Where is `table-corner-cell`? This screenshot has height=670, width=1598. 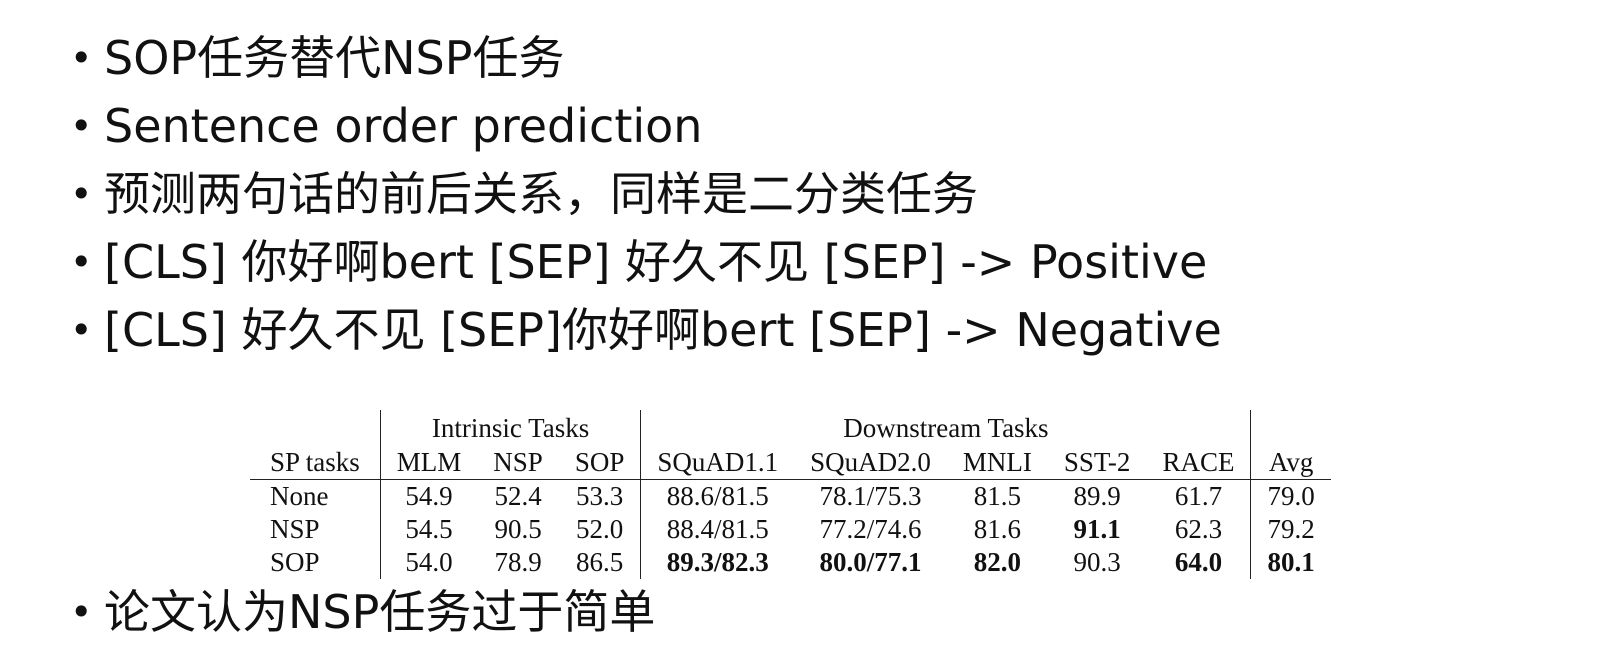
table-corner-cell is located at coordinates (315, 428).